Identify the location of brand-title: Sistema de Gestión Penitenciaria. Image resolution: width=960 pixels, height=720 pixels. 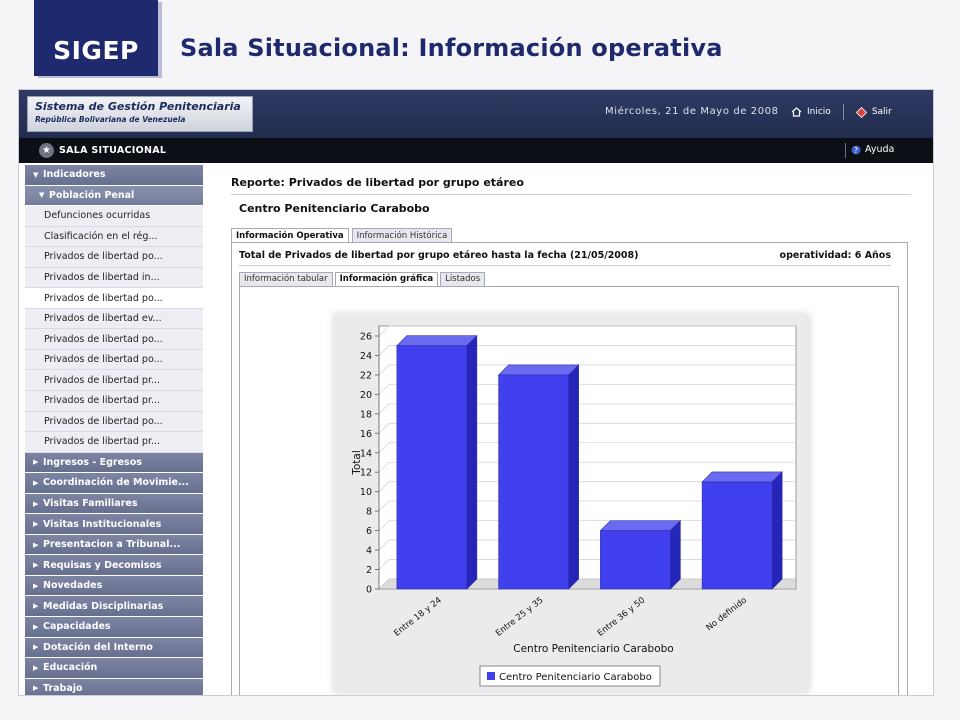
(138, 106).